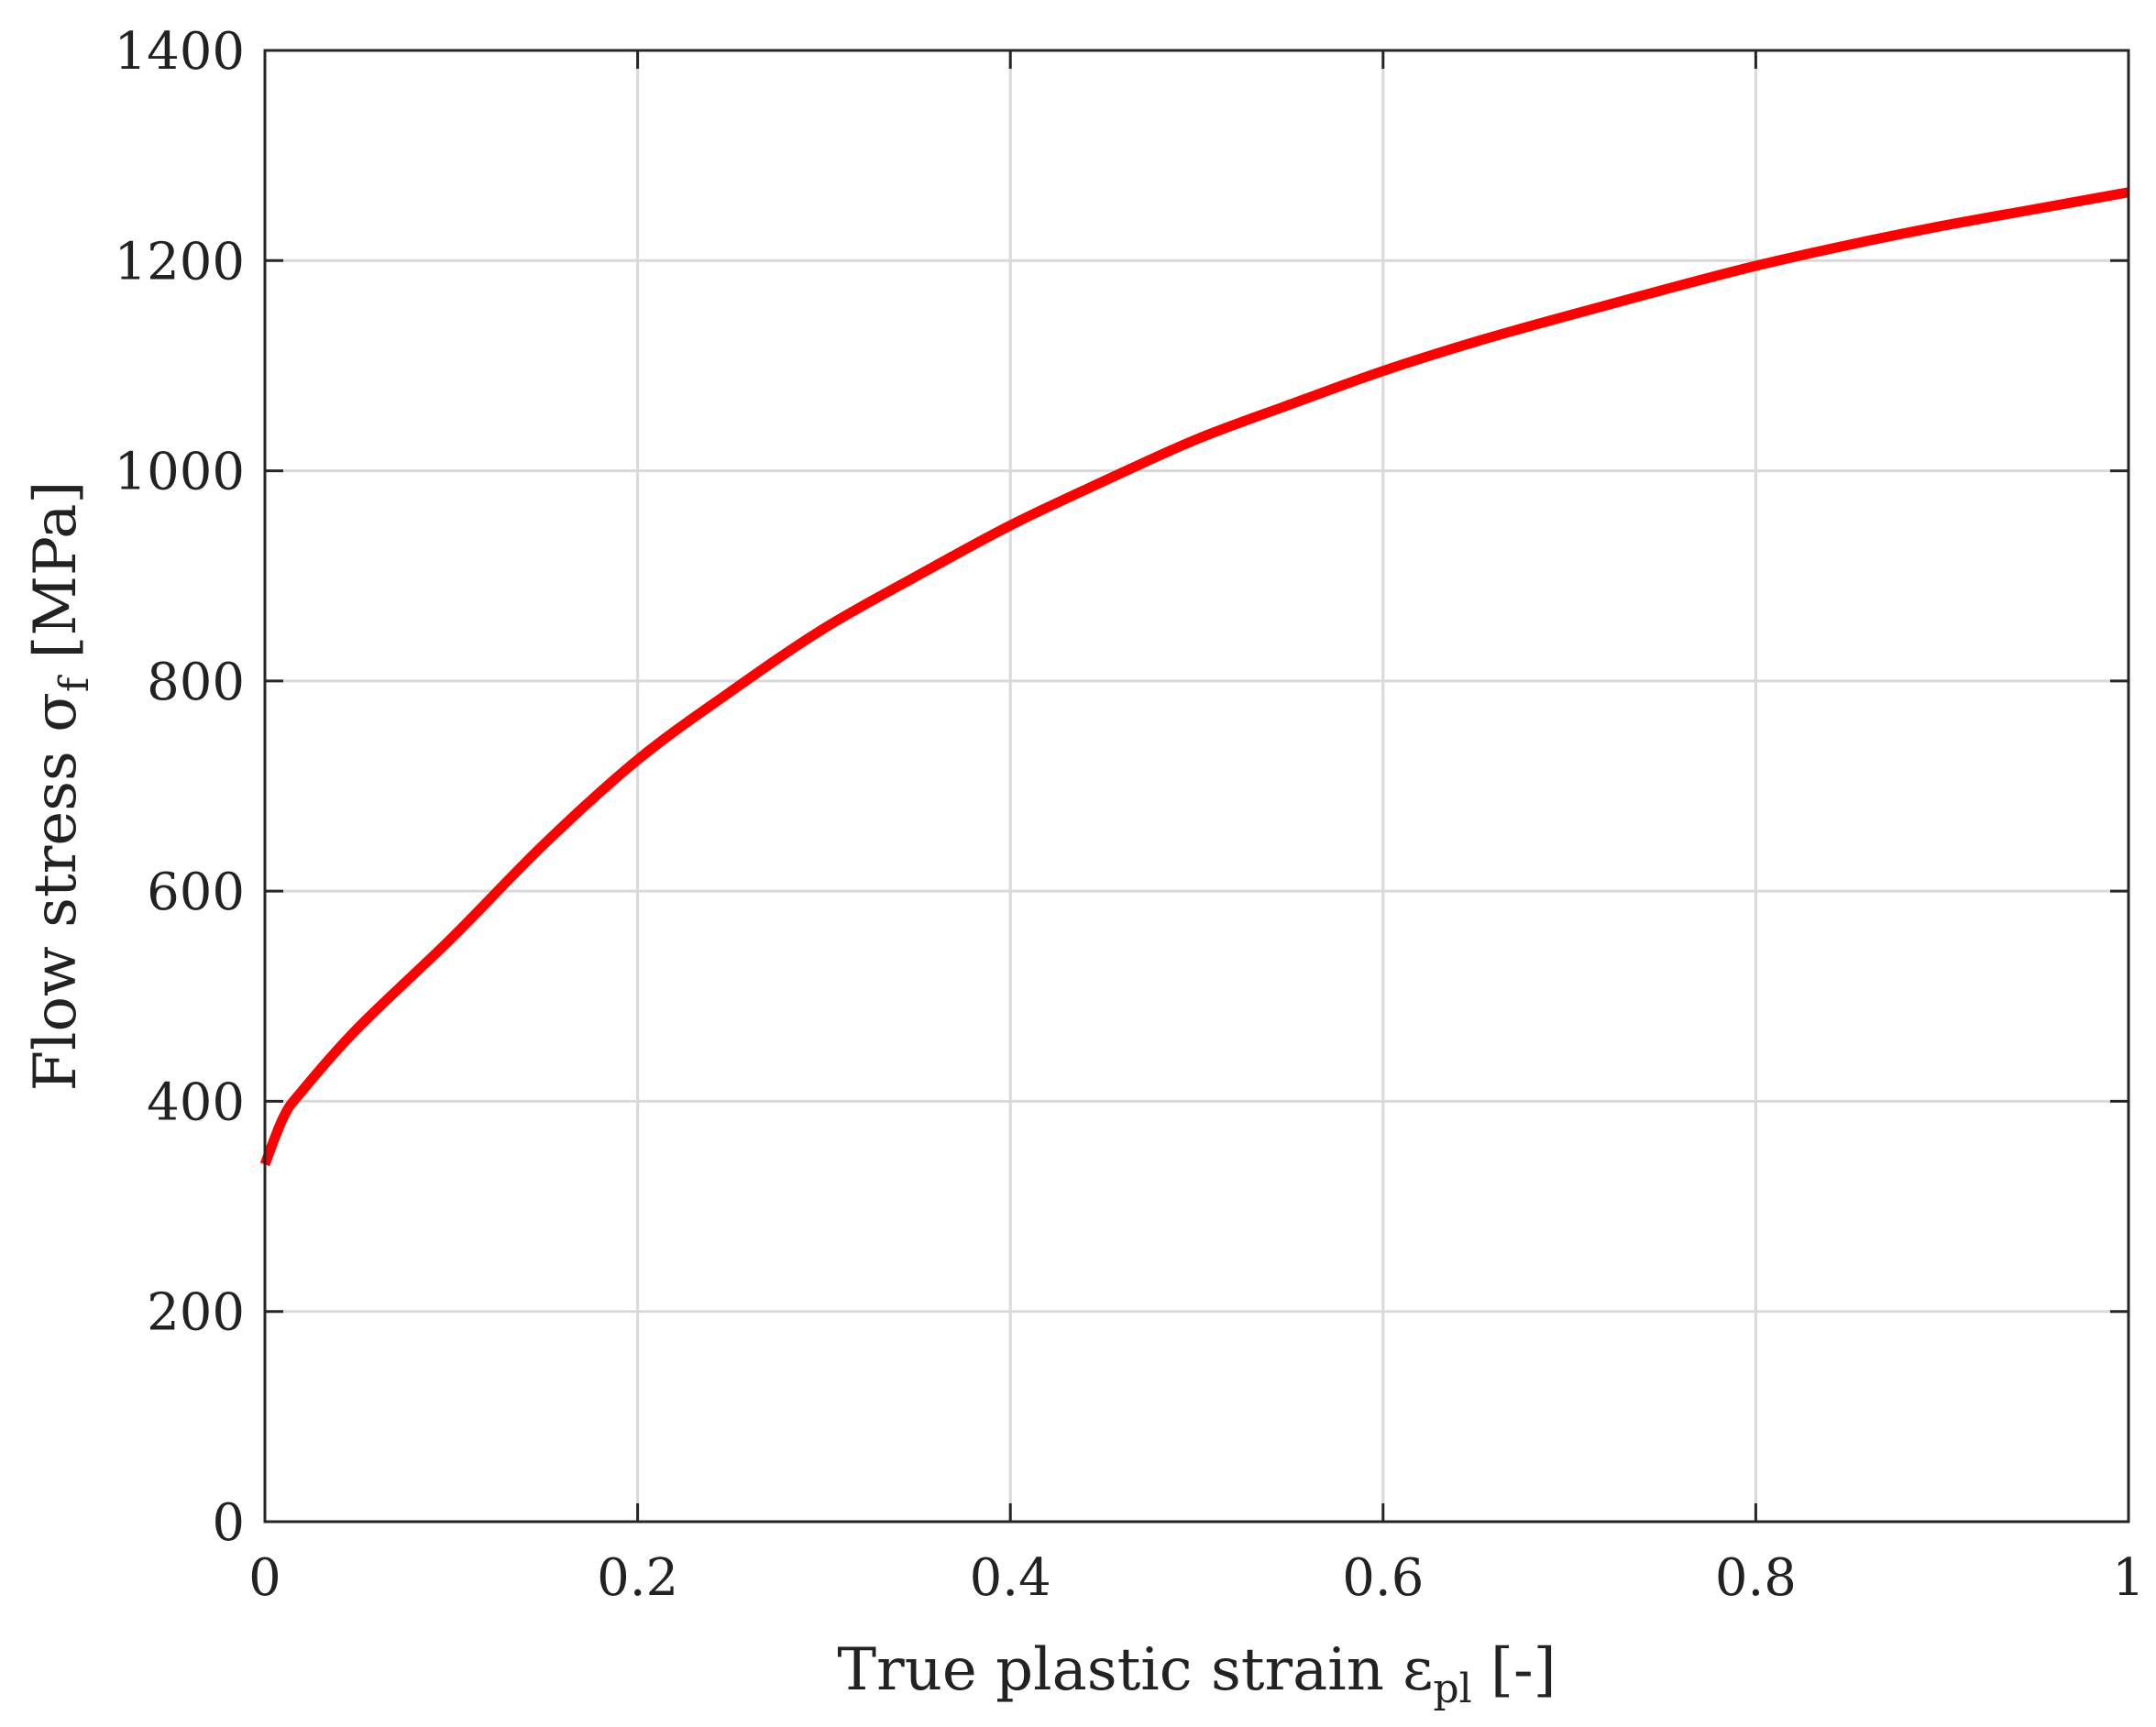 Image resolution: width=2156 pixels, height=1727 pixels. I want to click on x-axis-label-suffix: [-], so click(1514, 1670).